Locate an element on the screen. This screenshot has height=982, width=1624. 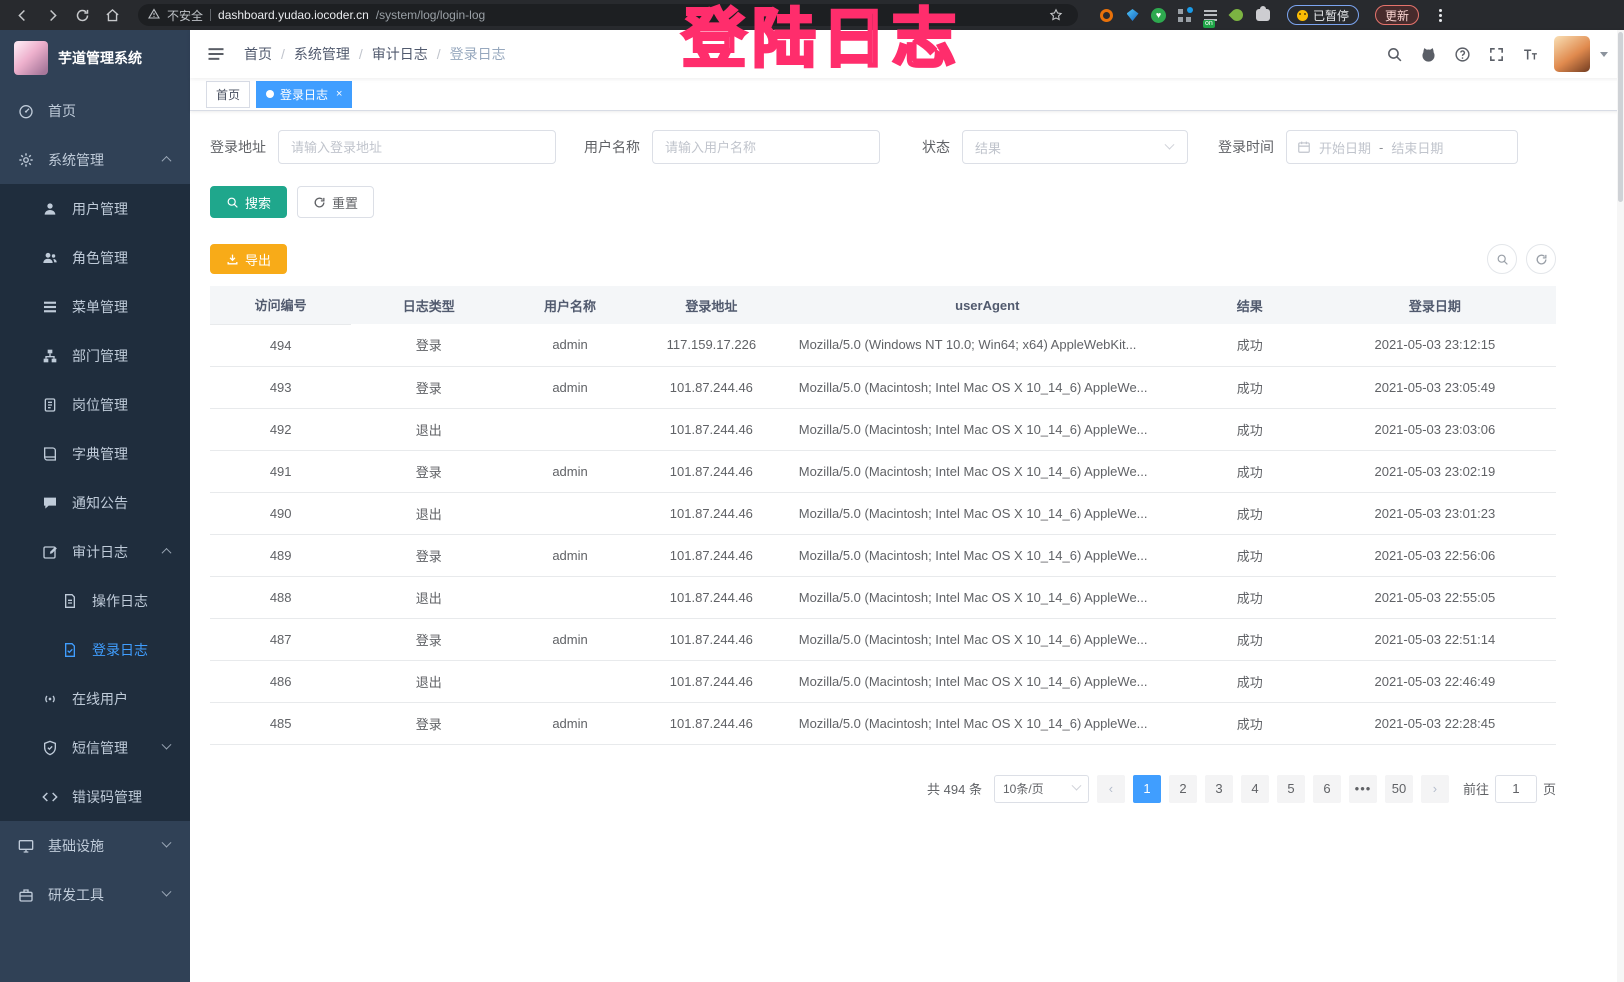
sidebar-item-error-code-management: 错误码管理 is located at coordinates (95, 796).